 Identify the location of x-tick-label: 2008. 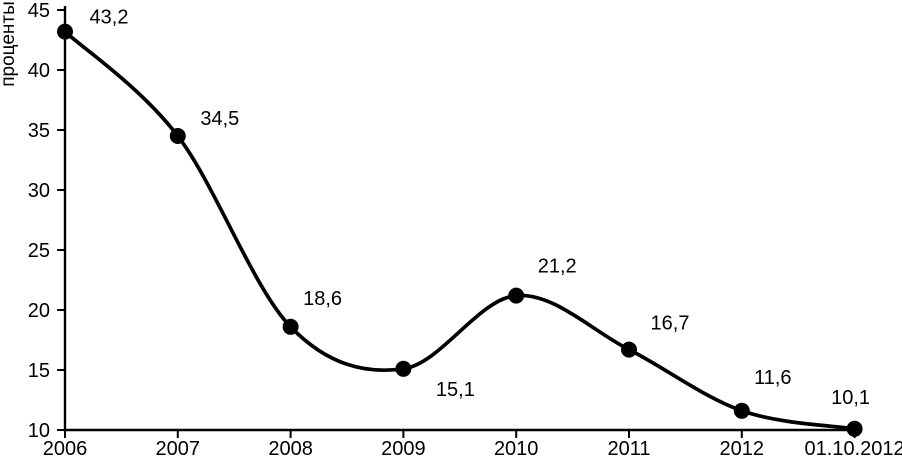
(290, 449).